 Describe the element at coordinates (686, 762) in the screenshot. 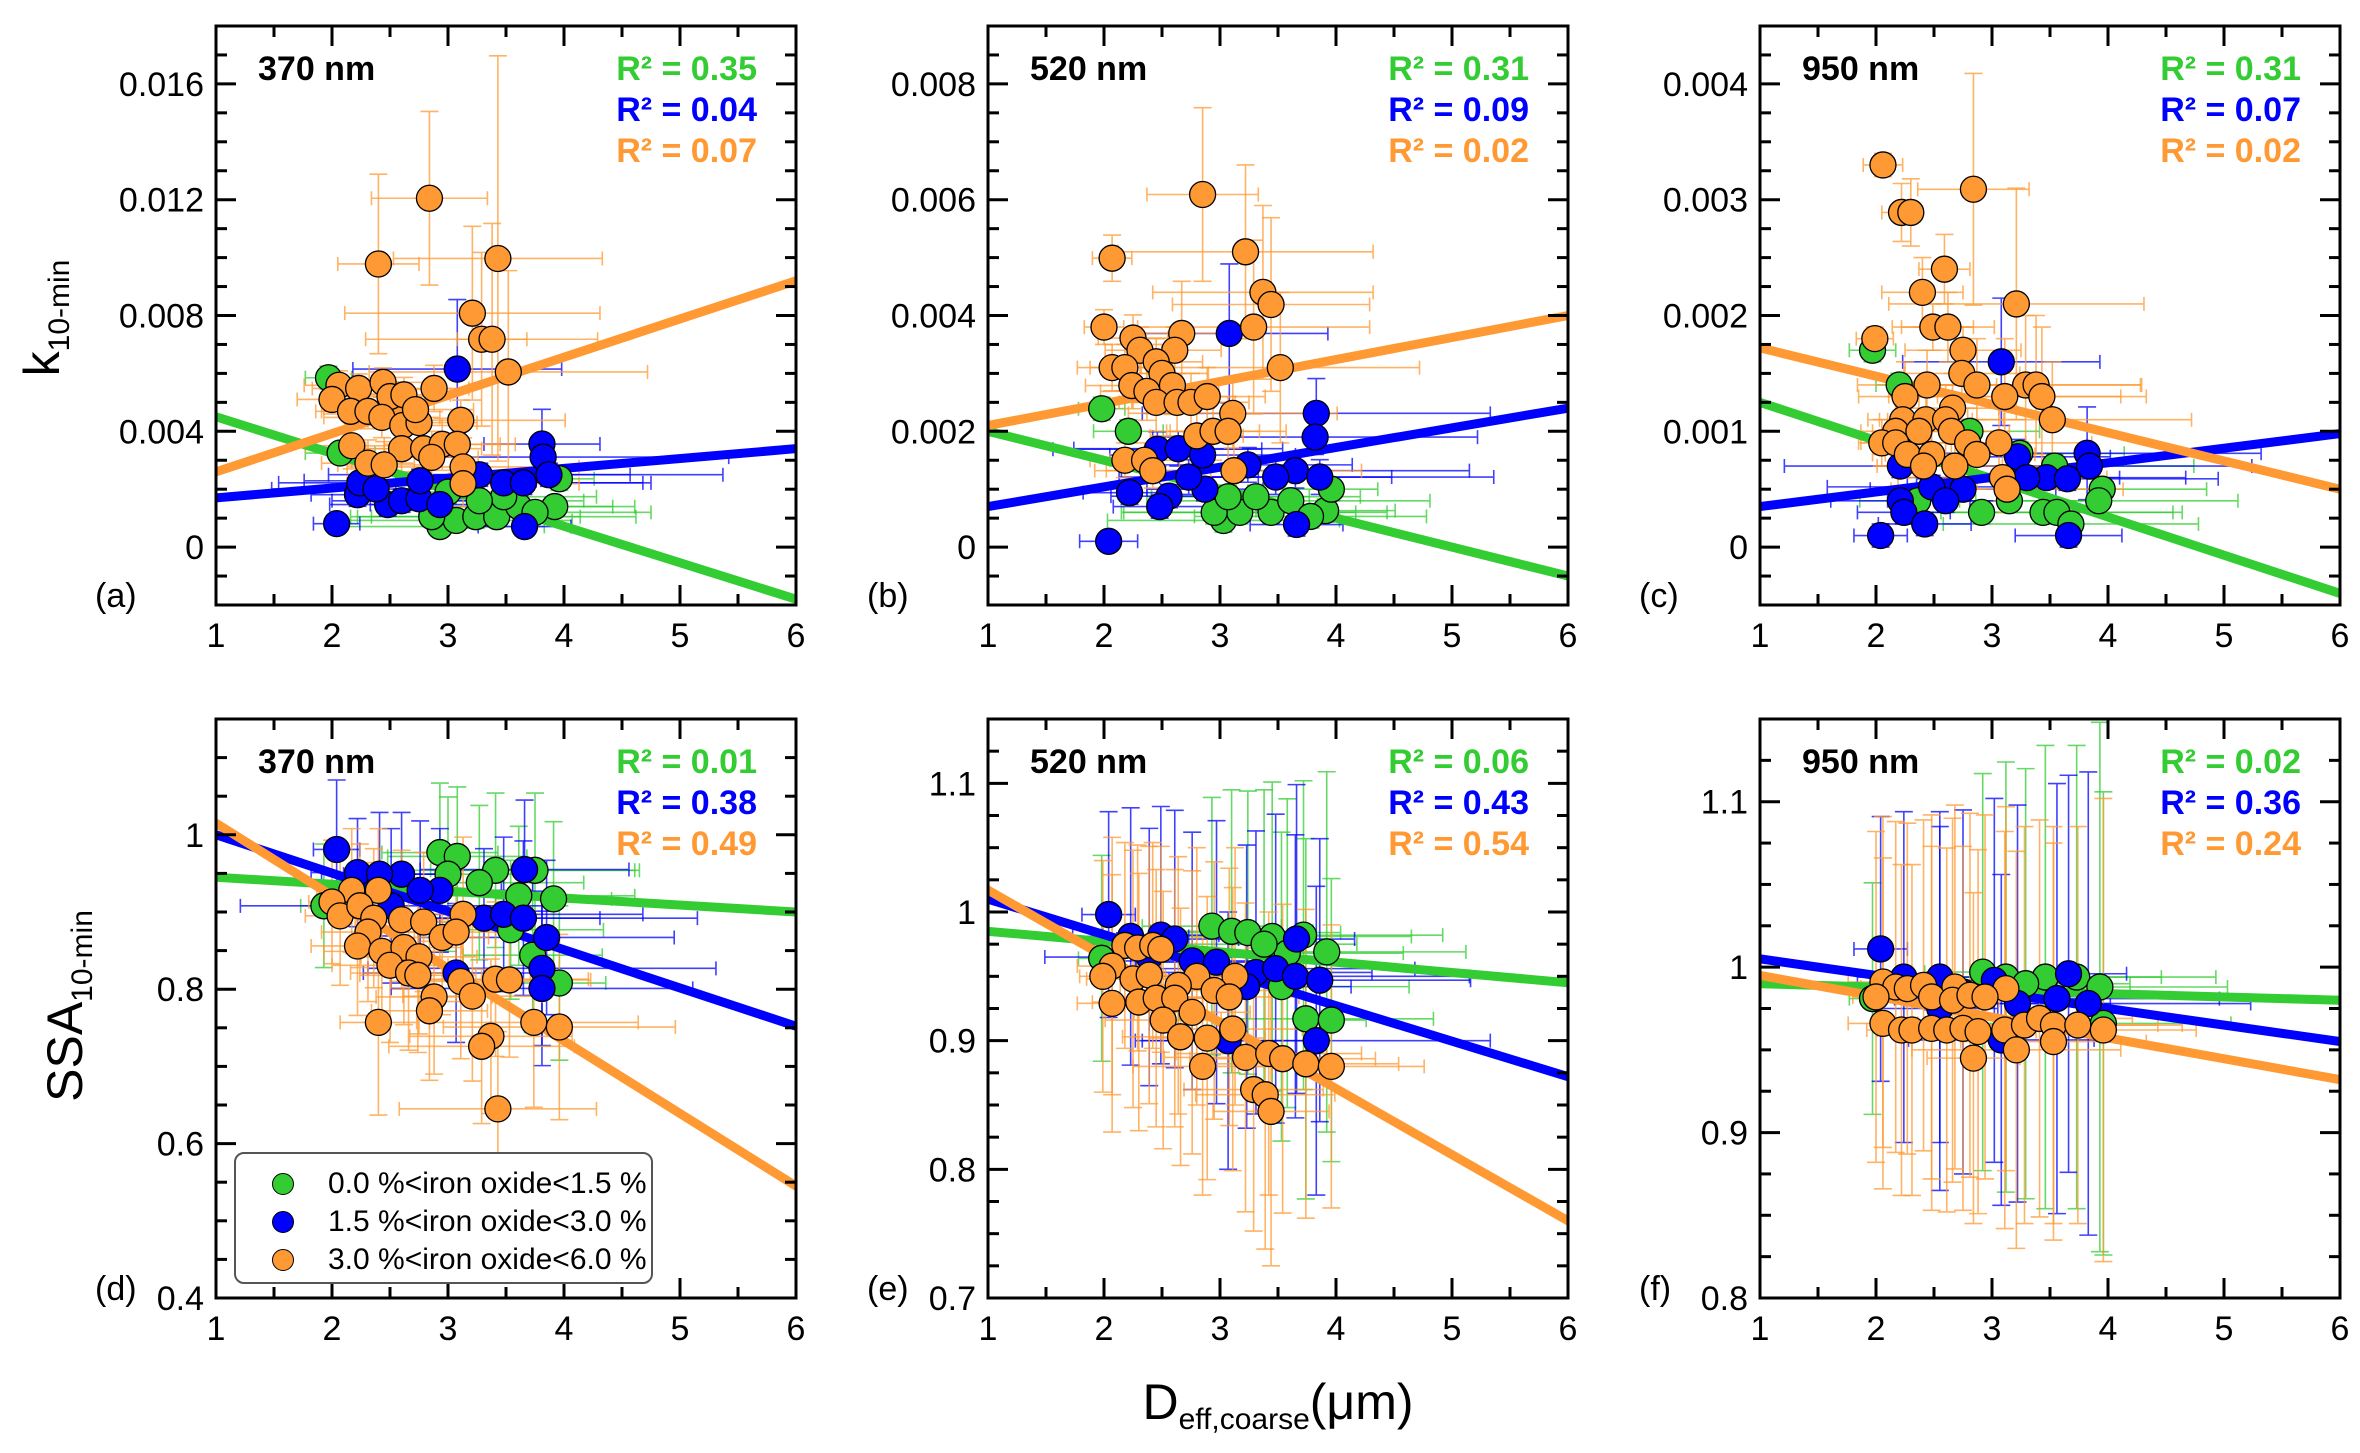

I see `r-squared-label: R² = 0.01` at that location.